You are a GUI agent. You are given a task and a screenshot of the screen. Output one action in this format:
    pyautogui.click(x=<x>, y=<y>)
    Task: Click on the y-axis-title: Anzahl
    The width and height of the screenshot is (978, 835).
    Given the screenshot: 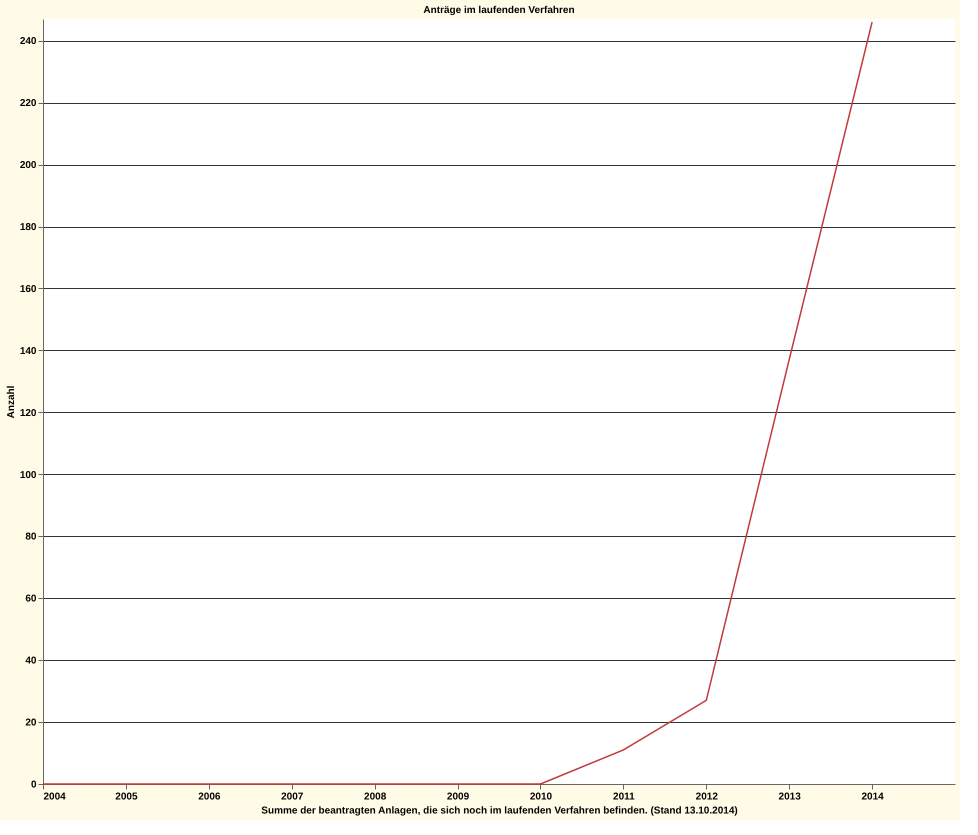 What is the action you would take?
    pyautogui.click(x=11, y=401)
    